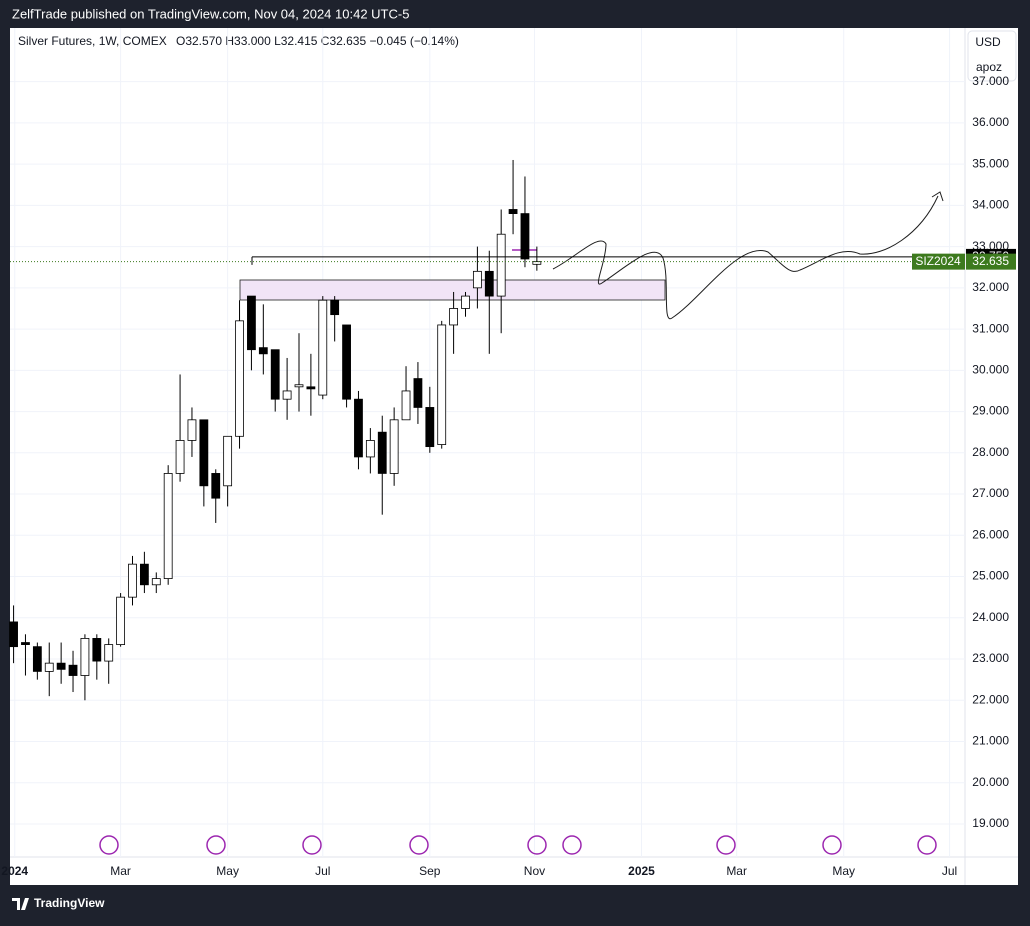  I want to click on symbol-label: SIZ2024, so click(938, 261).